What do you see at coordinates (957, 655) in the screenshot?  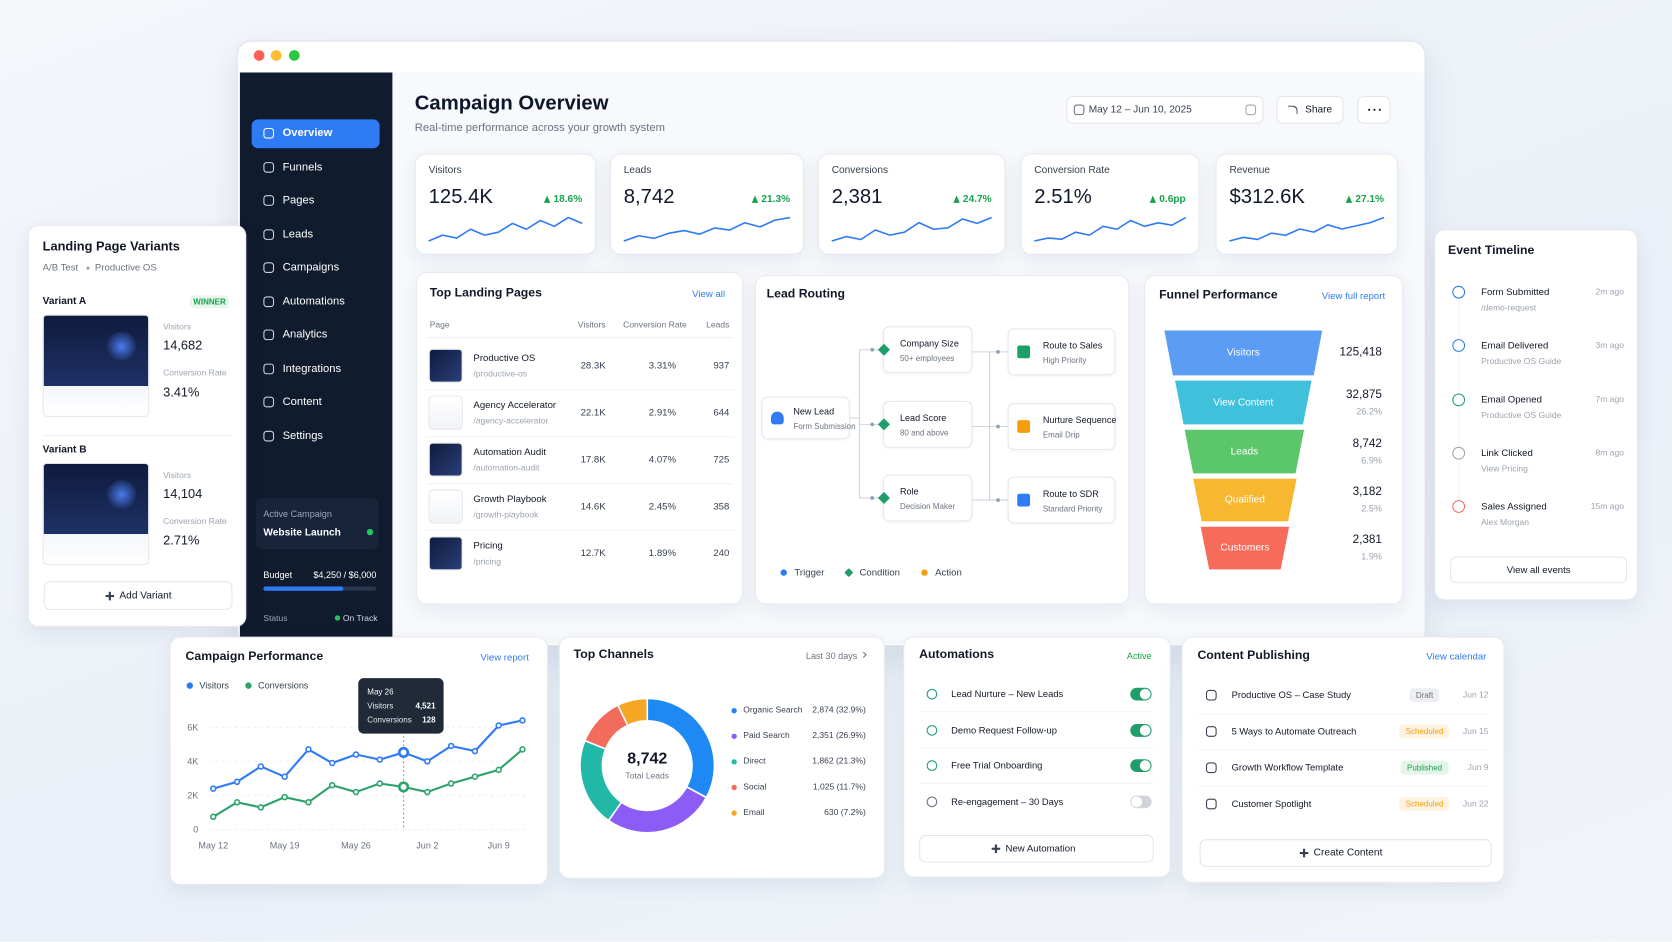 I see `card-title: Automations` at bounding box center [957, 655].